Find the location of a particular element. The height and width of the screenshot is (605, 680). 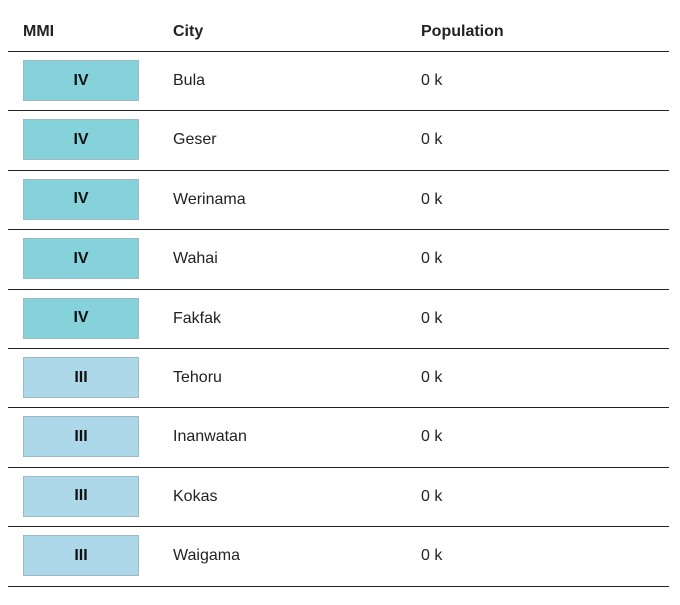

column-header: City is located at coordinates (188, 31).